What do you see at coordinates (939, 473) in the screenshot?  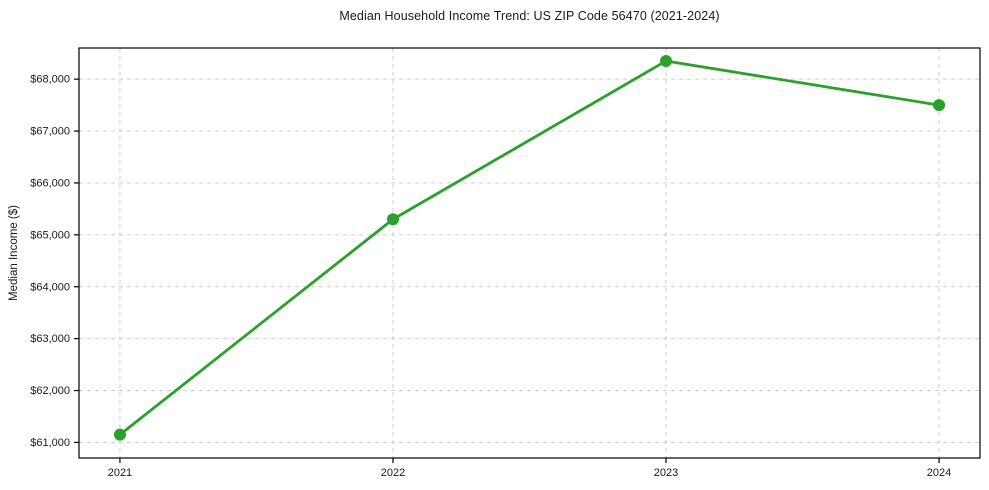 I see `x-tick-label: 2024` at bounding box center [939, 473].